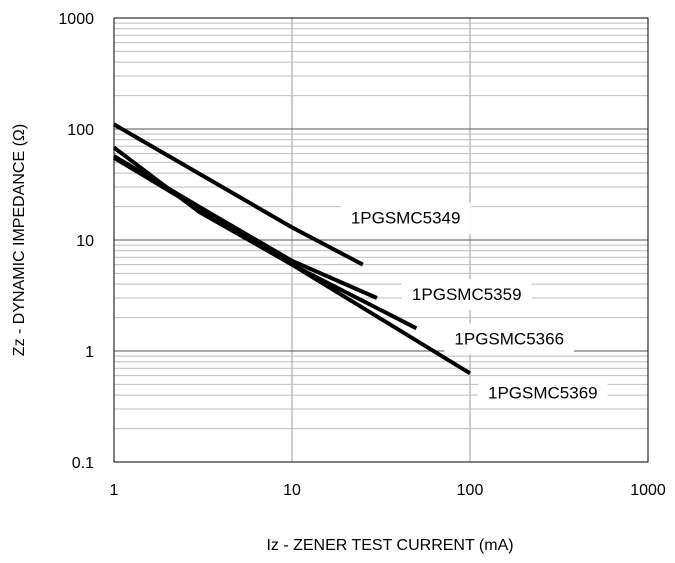 The height and width of the screenshot is (563, 675). I want to click on y-tick-label: 100, so click(80, 130).